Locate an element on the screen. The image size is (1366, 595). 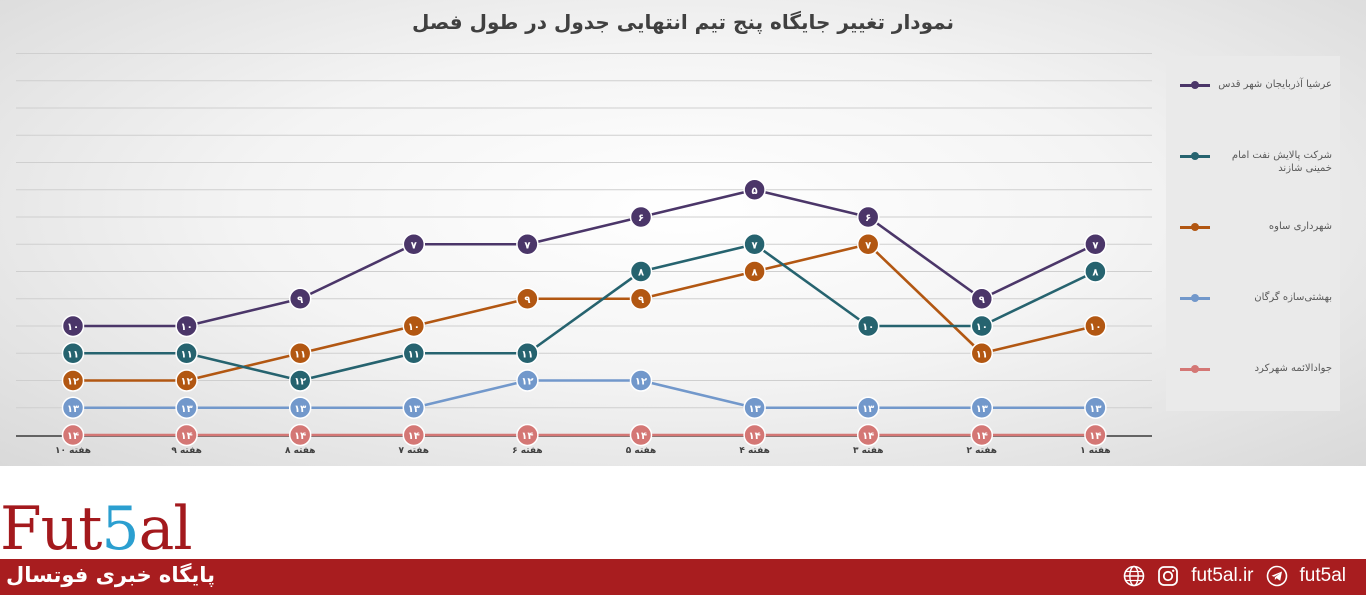
x-tick-label: هفته ۱۰ is located at coordinates (73, 451).